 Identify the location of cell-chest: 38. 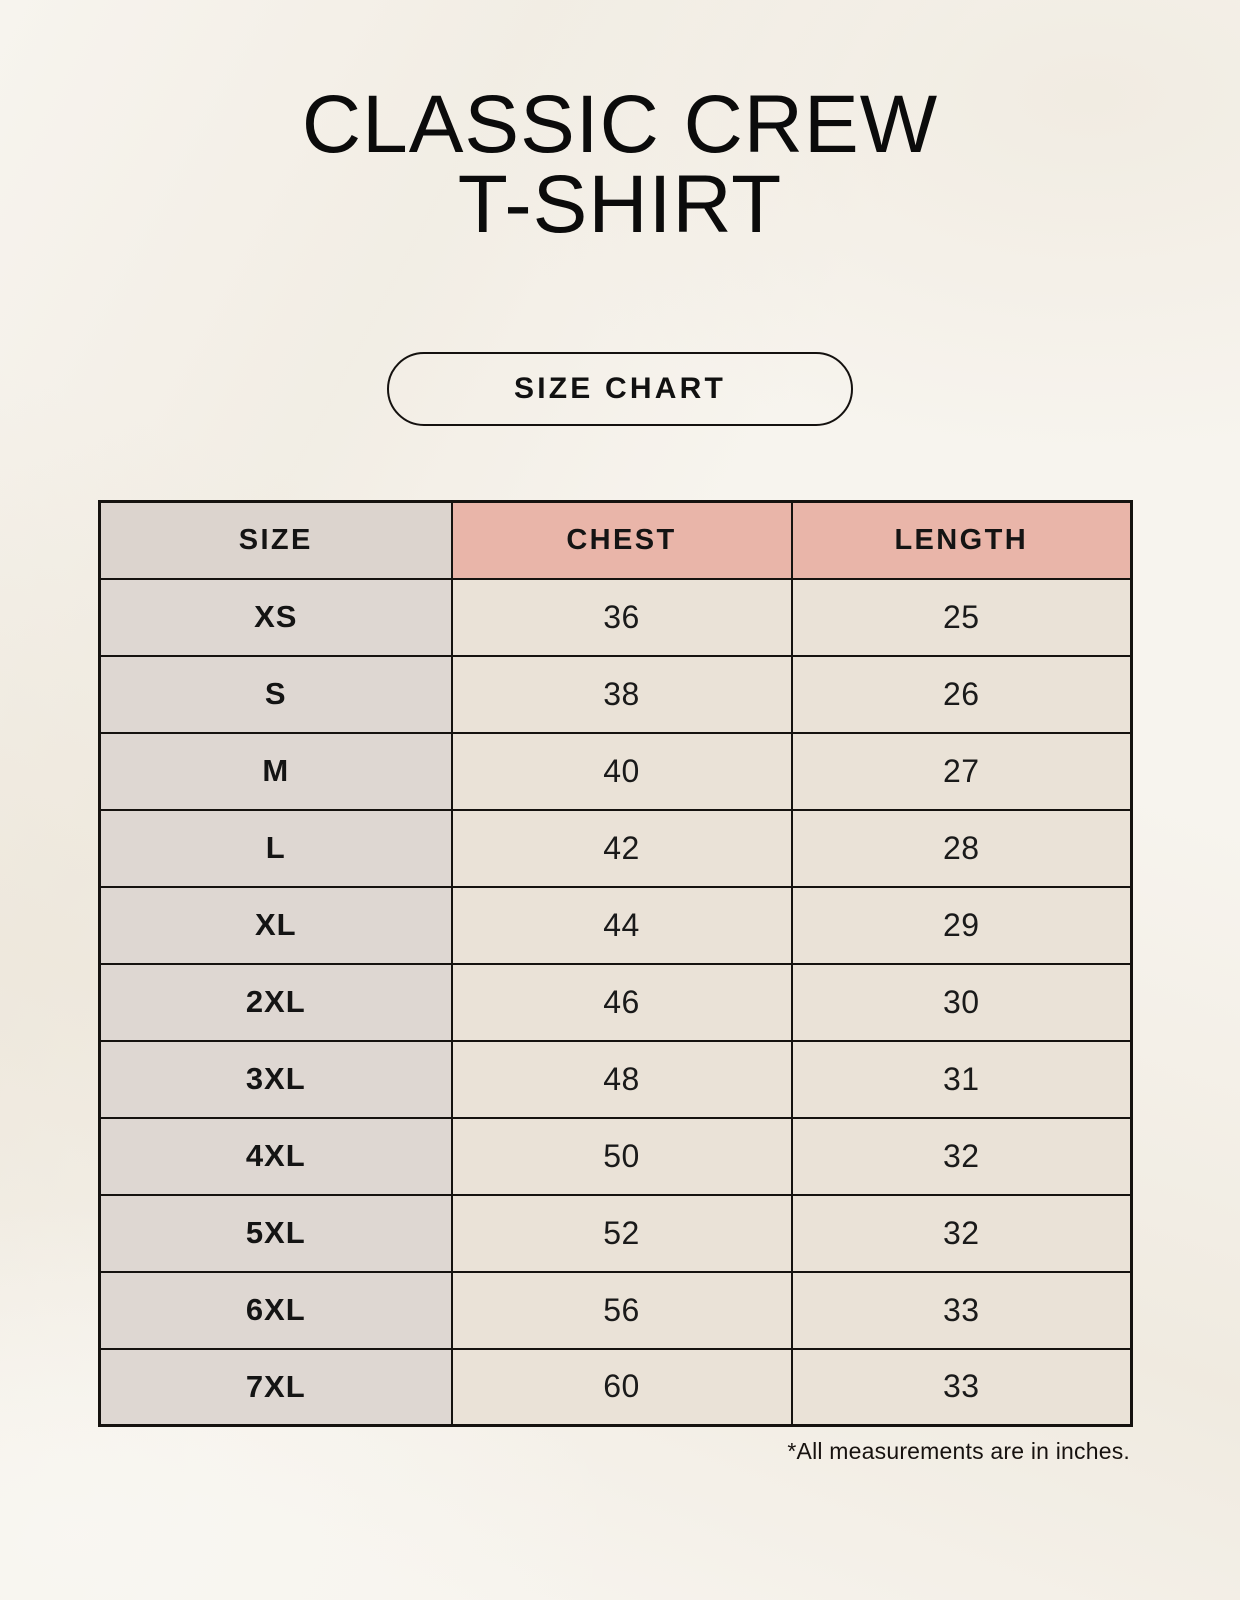
(621, 694).